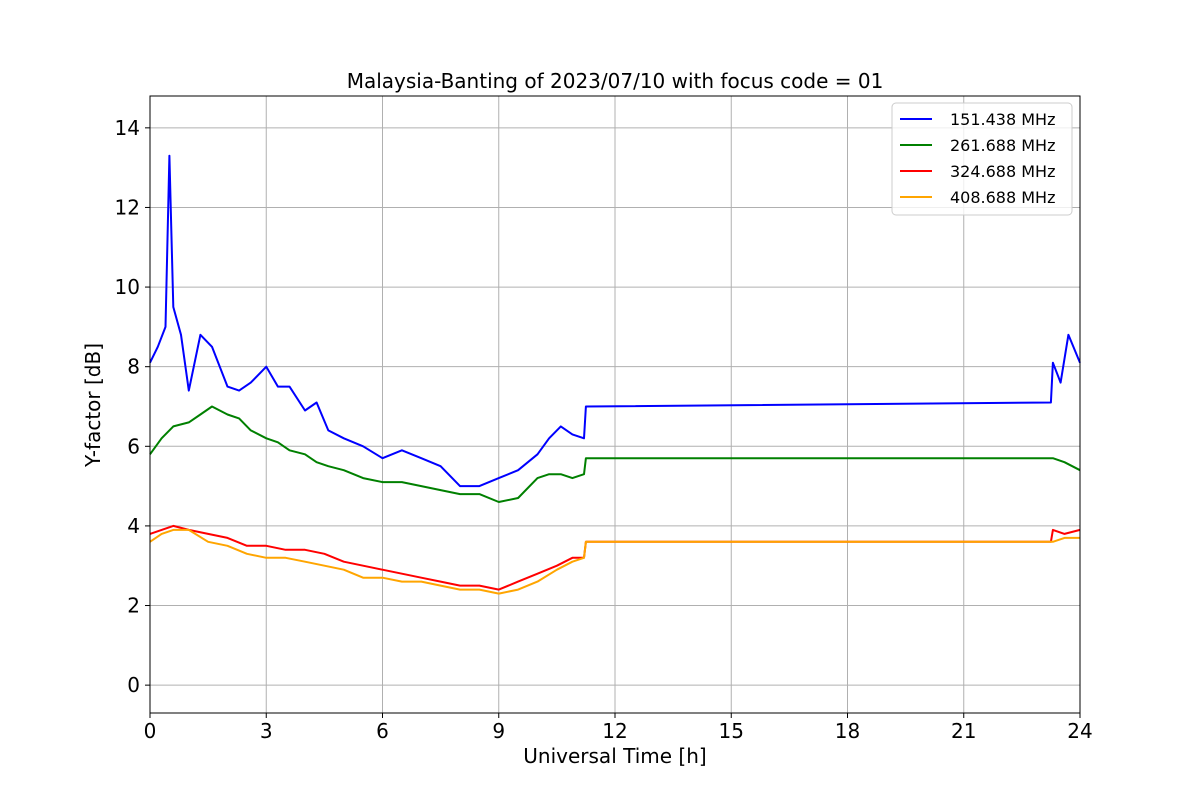 The image size is (1200, 800). I want to click on series-line-408-688-mhz, so click(614, 561).